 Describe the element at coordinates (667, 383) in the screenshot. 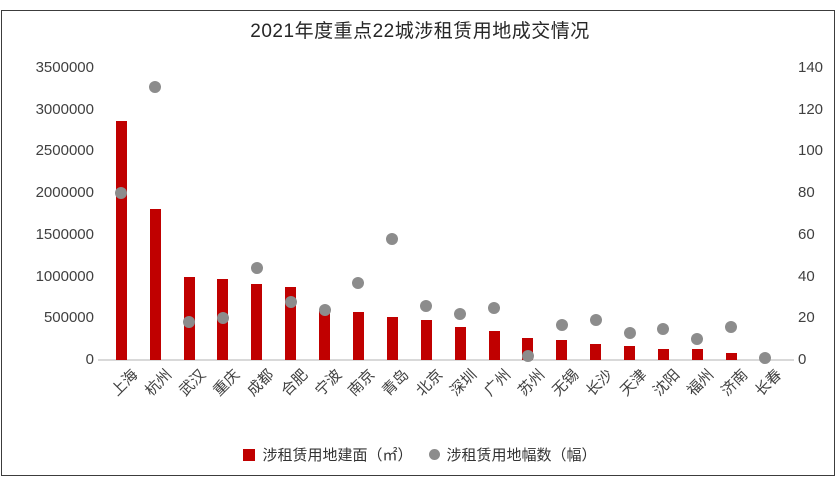

I see `x-label-沈阳: 沈阳` at that location.